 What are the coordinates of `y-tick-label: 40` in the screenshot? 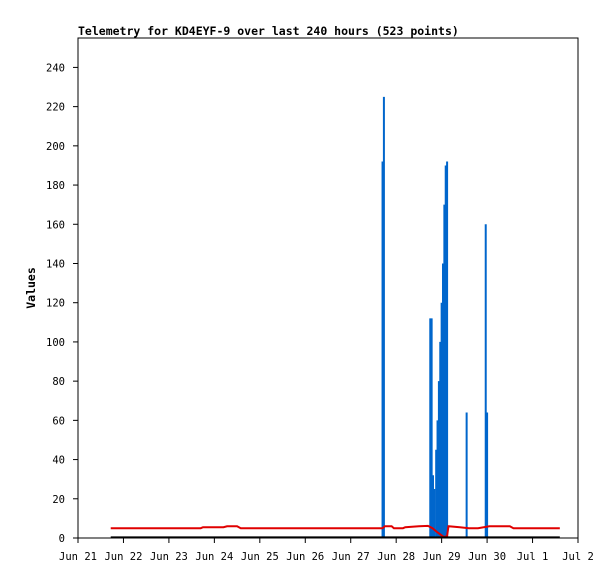 It's located at (58, 461).